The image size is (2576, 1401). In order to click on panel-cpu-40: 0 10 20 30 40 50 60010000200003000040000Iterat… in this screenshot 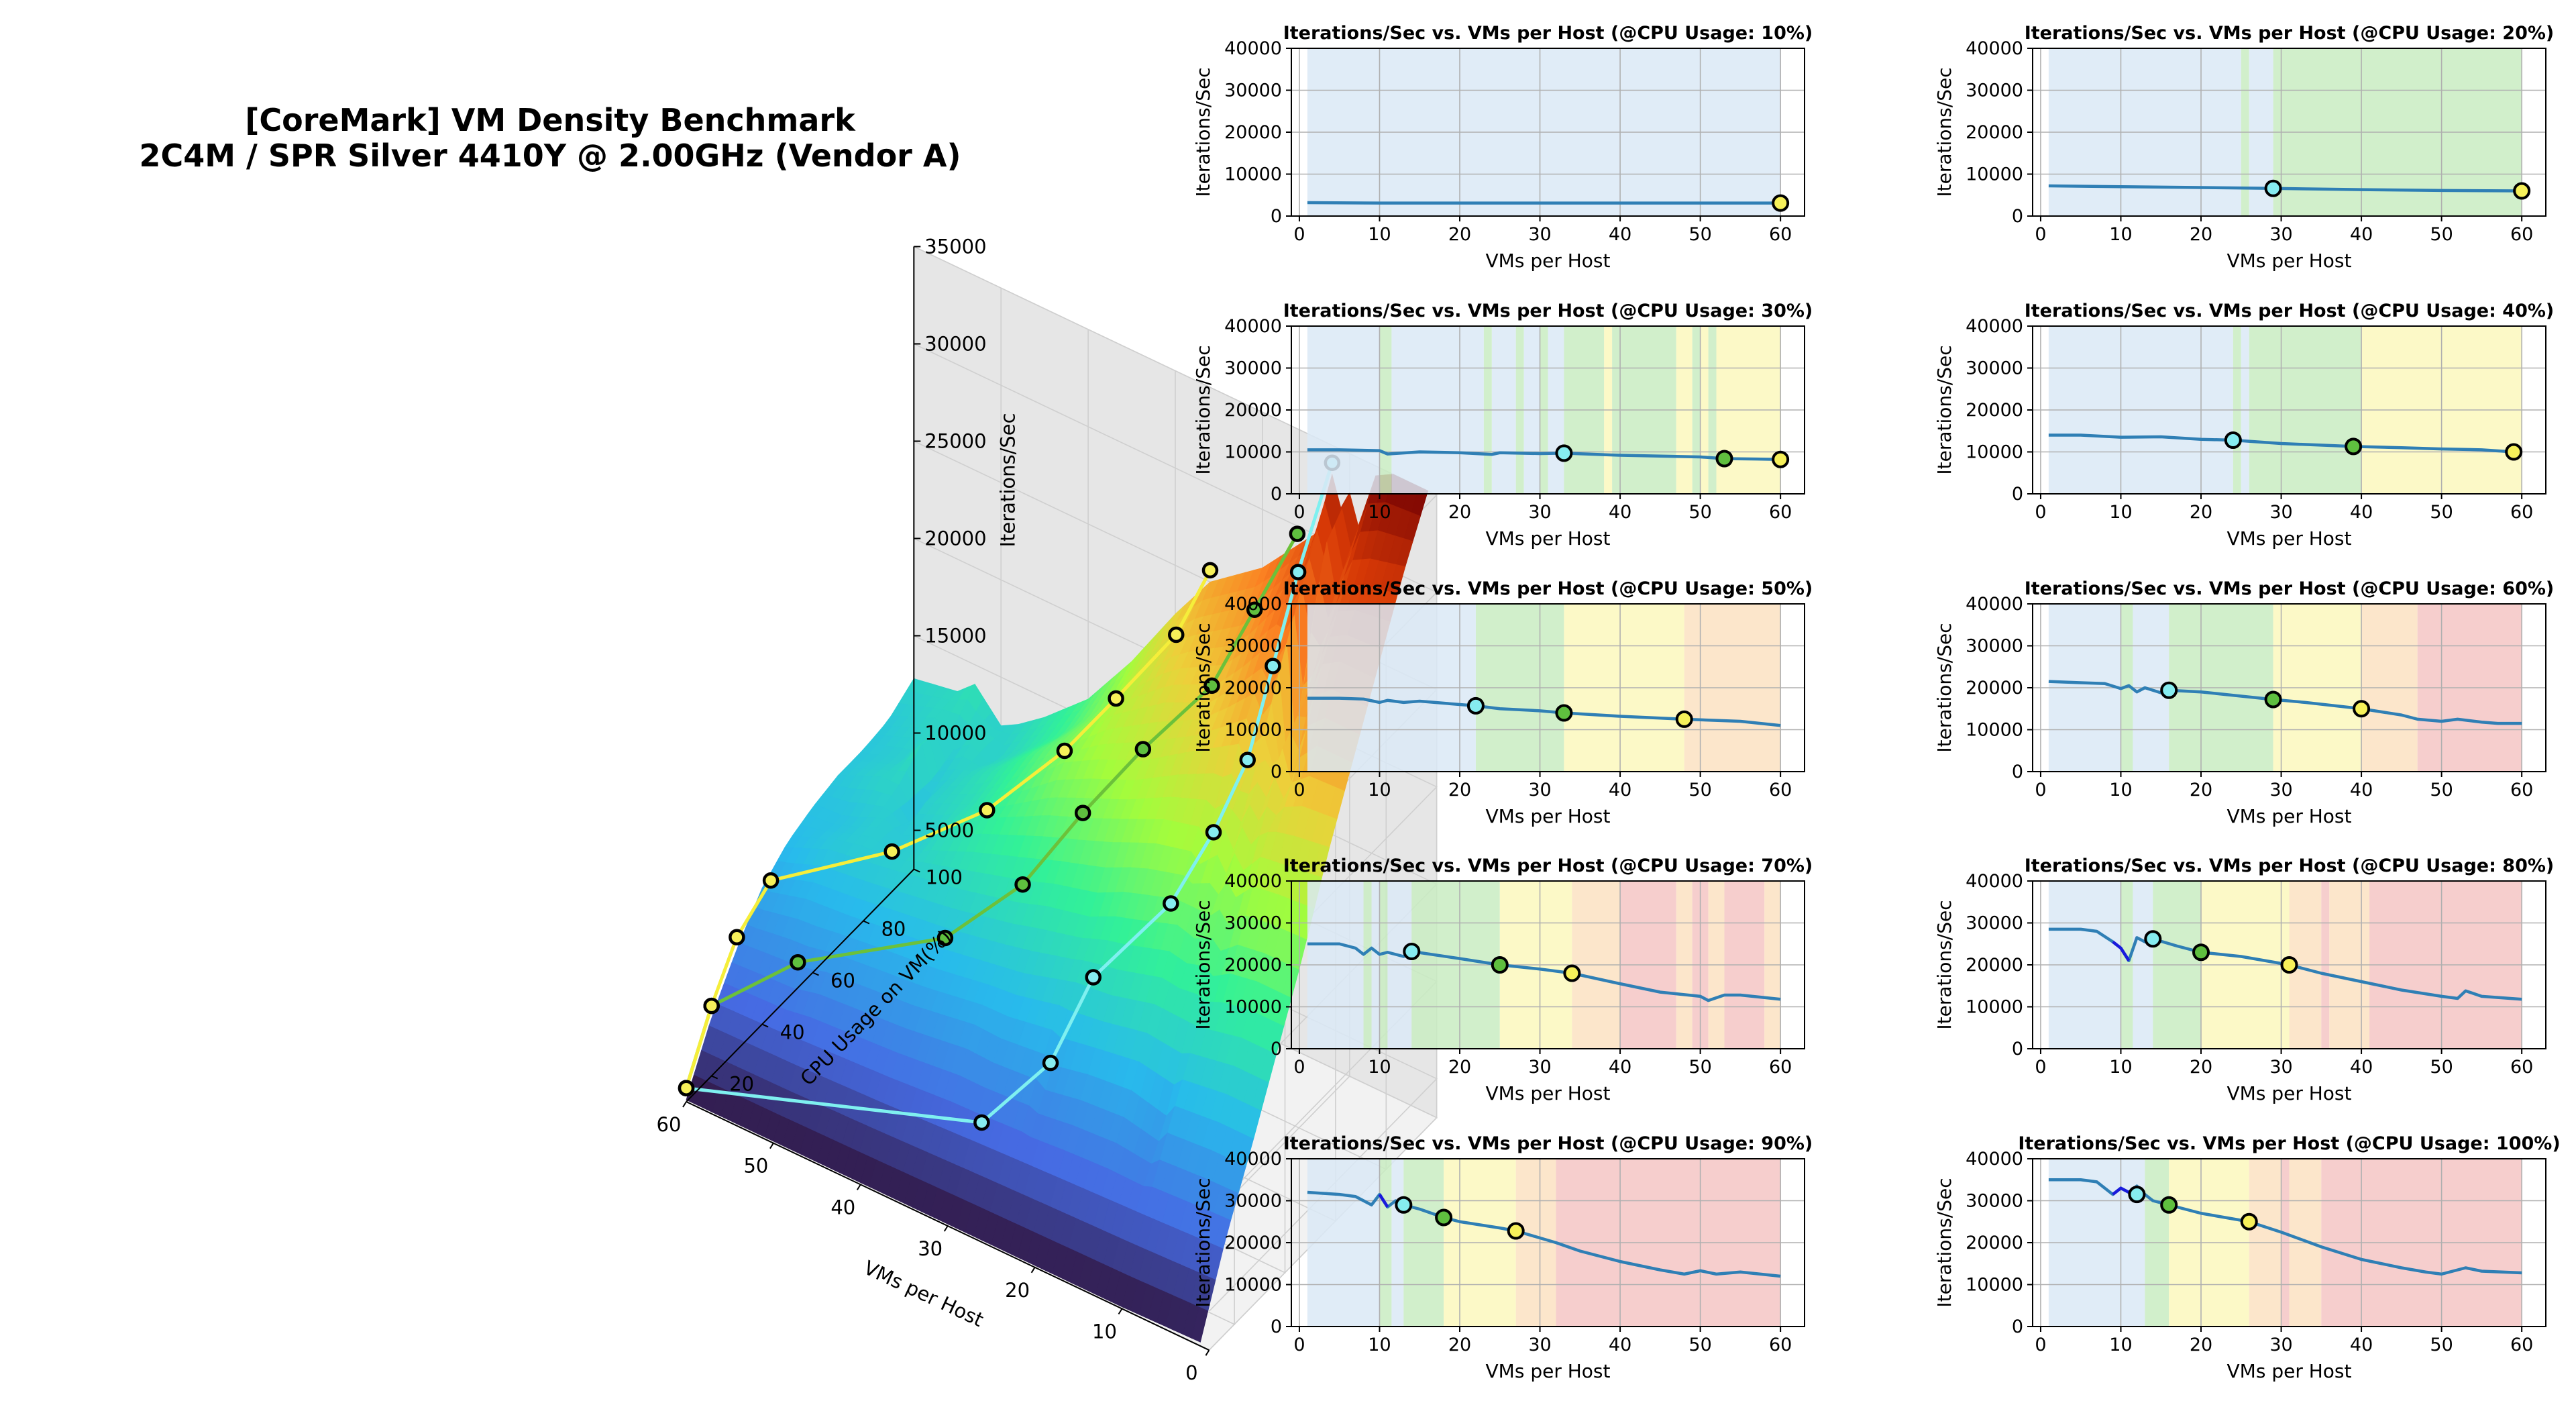, I will do `click(2243, 426)`.